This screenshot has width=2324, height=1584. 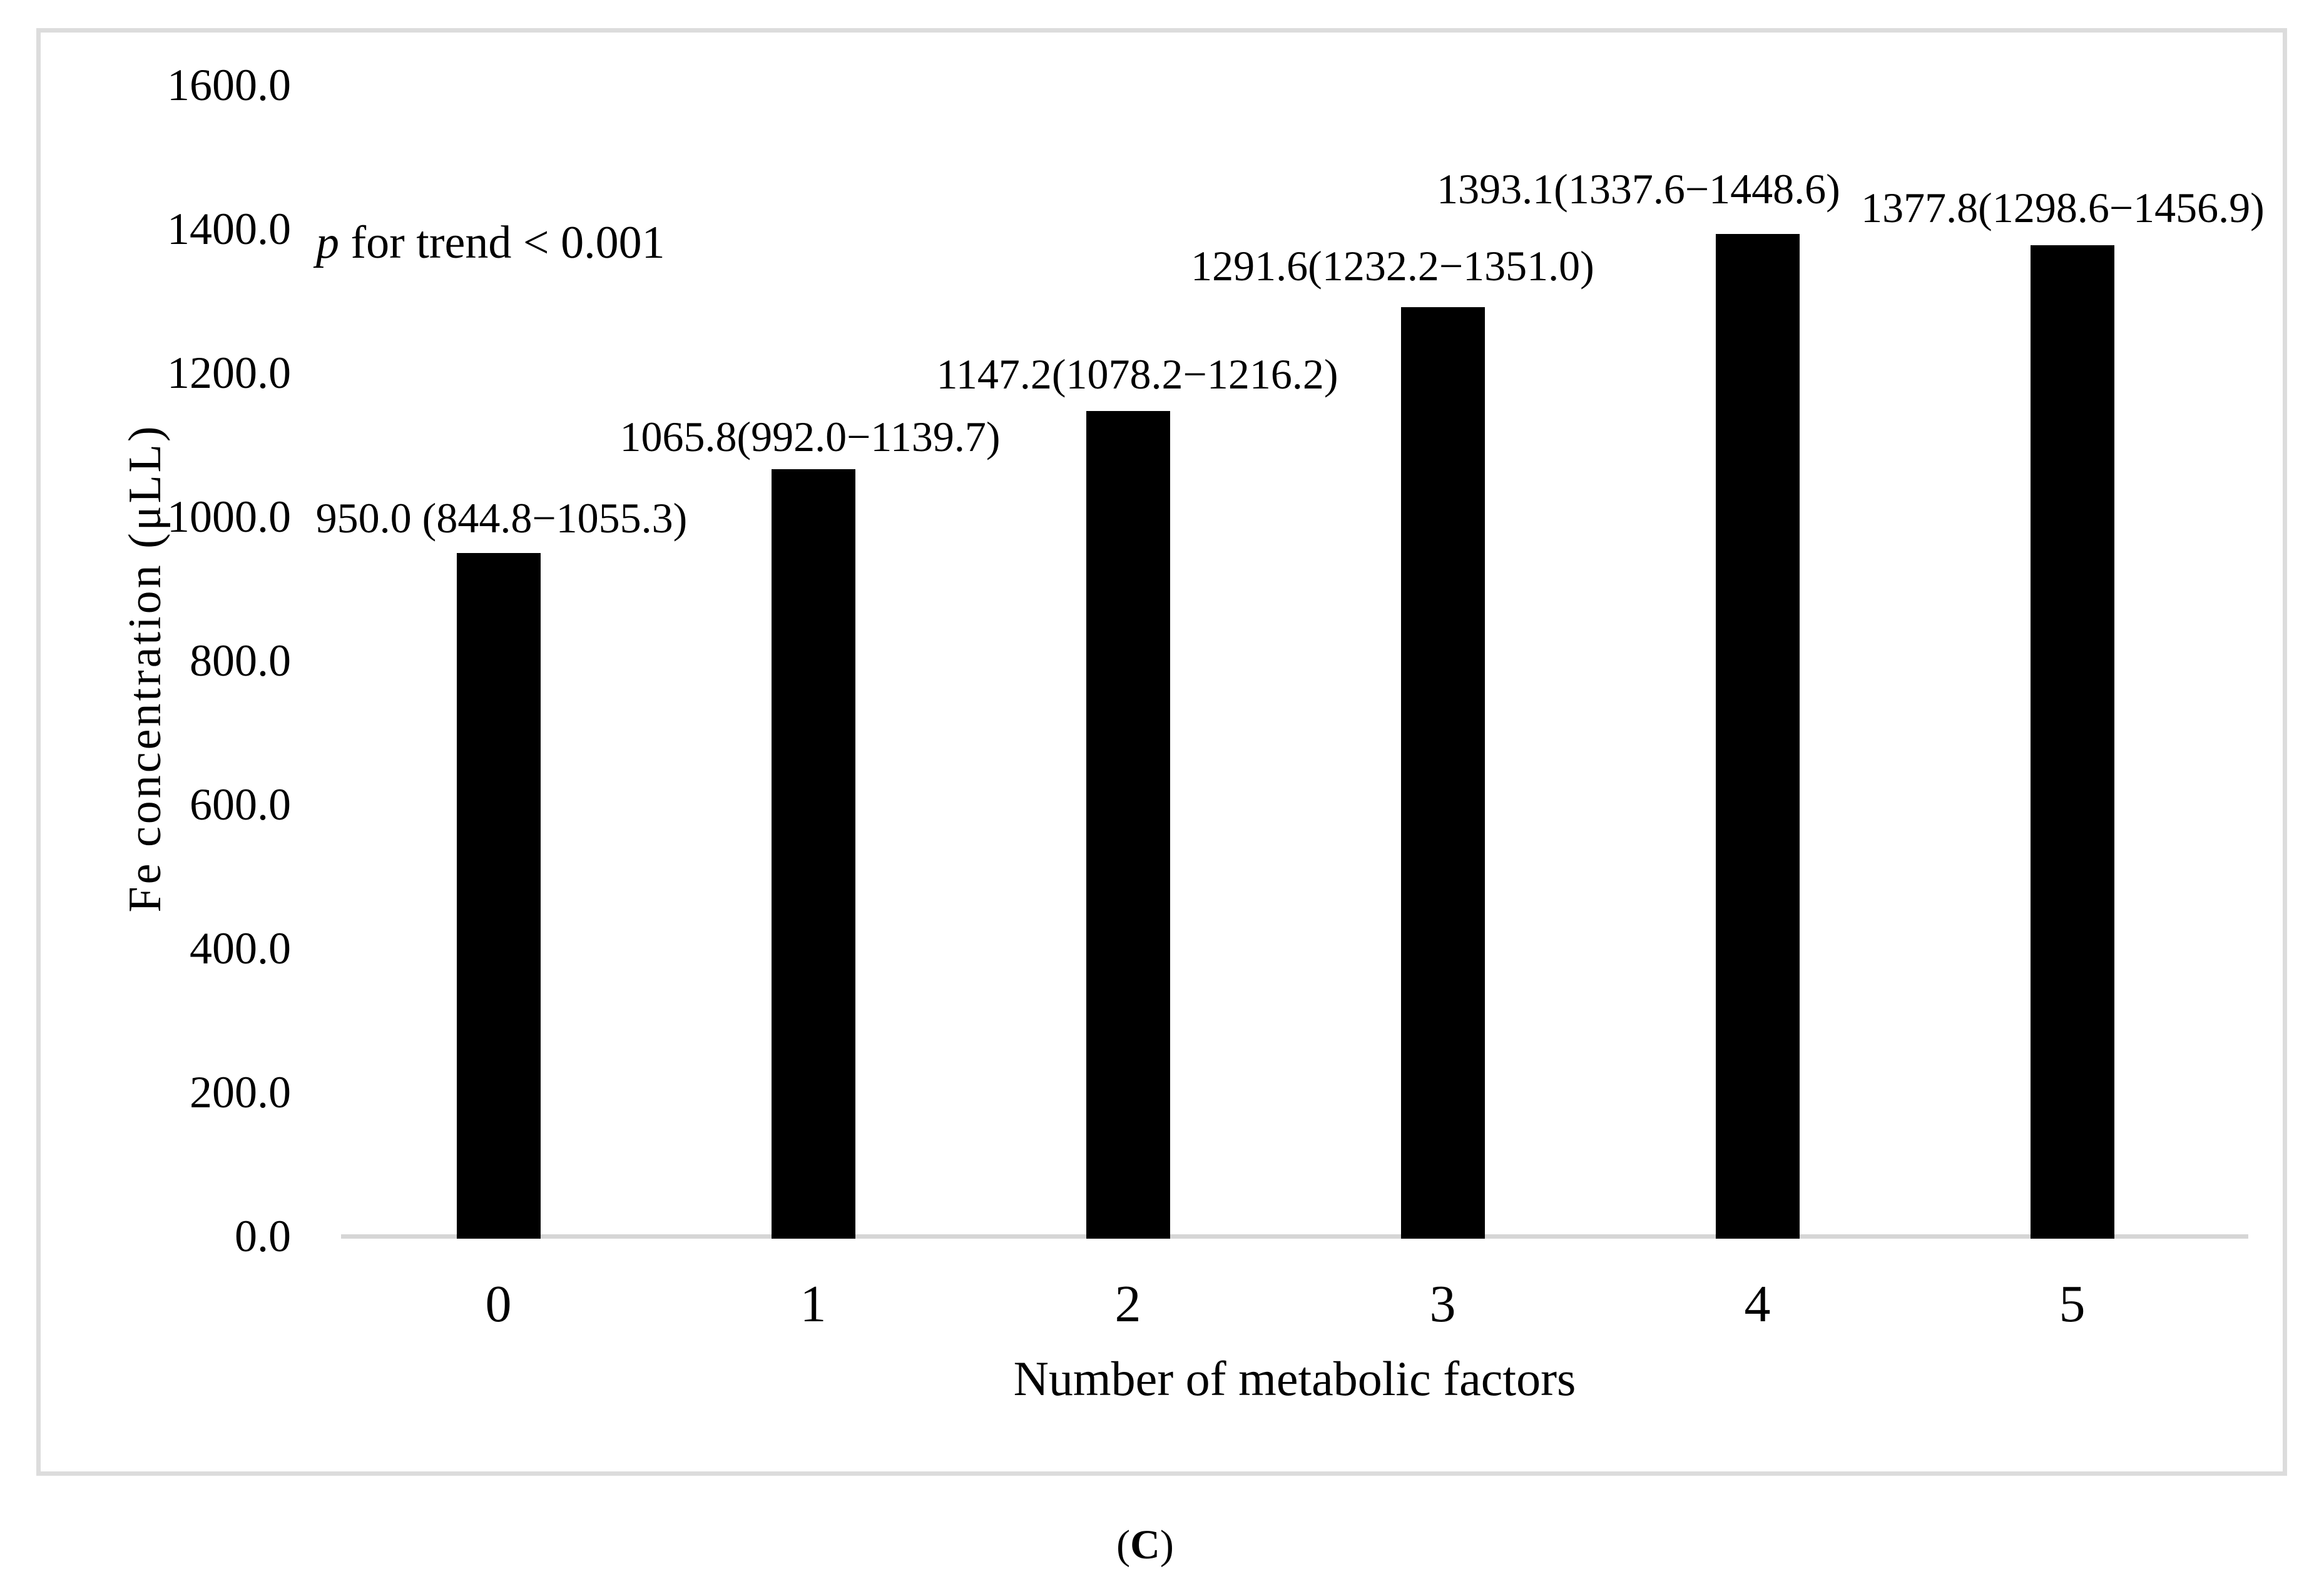 I want to click on x-axis-tick-label-5: 5, so click(x=2072, y=1304).